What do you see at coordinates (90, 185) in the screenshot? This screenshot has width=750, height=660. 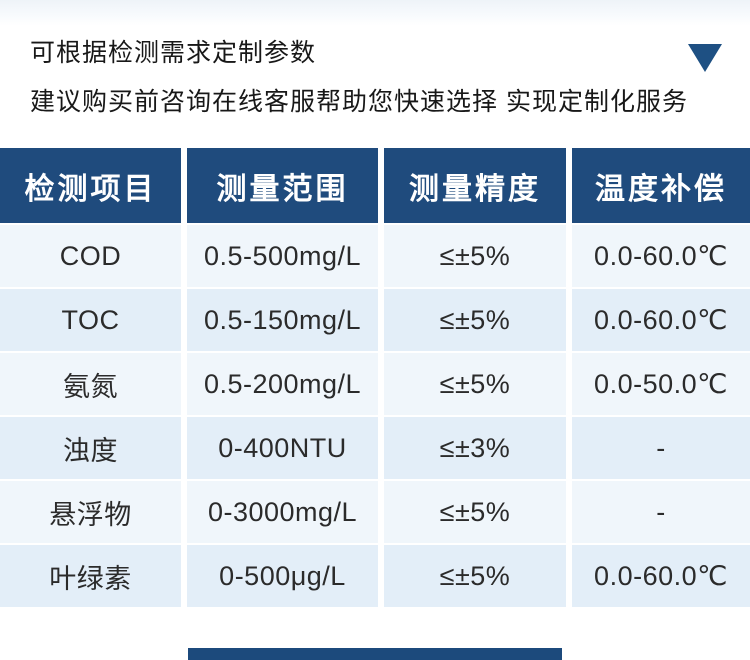 I see `col-header-item: 检测项目` at bounding box center [90, 185].